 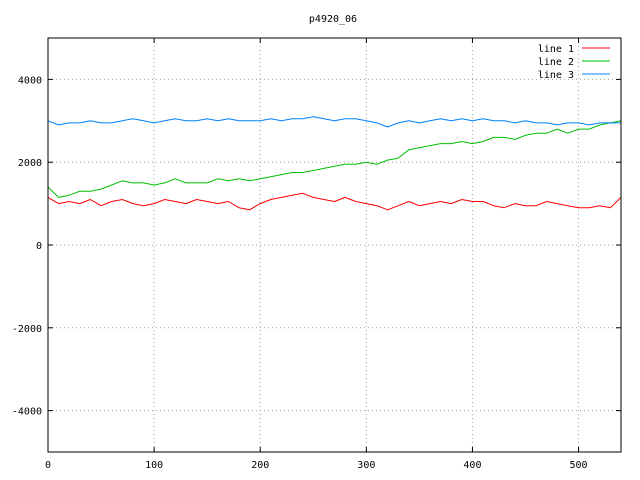 What do you see at coordinates (260, 465) in the screenshot?
I see `x-tick-label: 200` at bounding box center [260, 465].